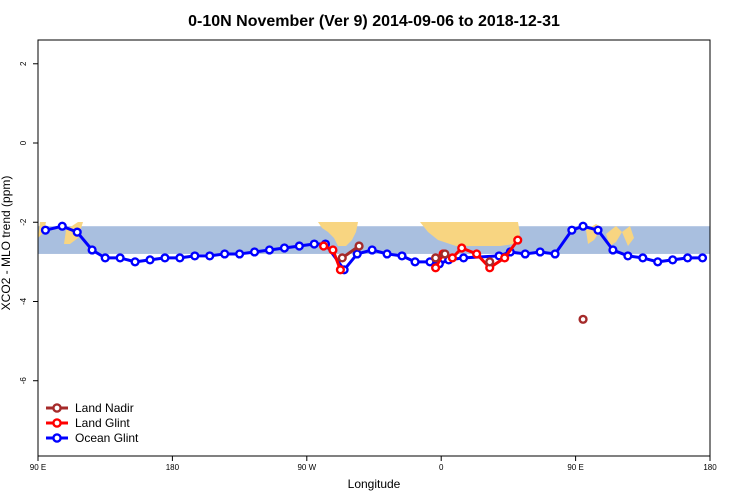 This screenshot has width=750, height=500. What do you see at coordinates (6, 243) in the screenshot?
I see `y-axis-label: XCO2 - MLO trend (ppm)` at bounding box center [6, 243].